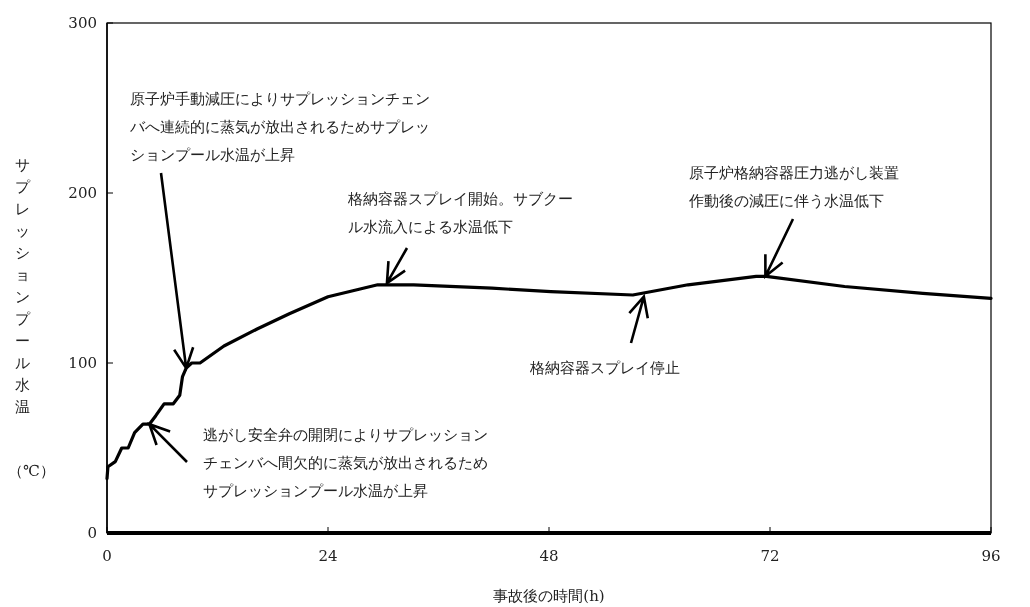 The image size is (1030, 607). What do you see at coordinates (82, 23) in the screenshot?
I see `y-tick-label: 300` at bounding box center [82, 23].